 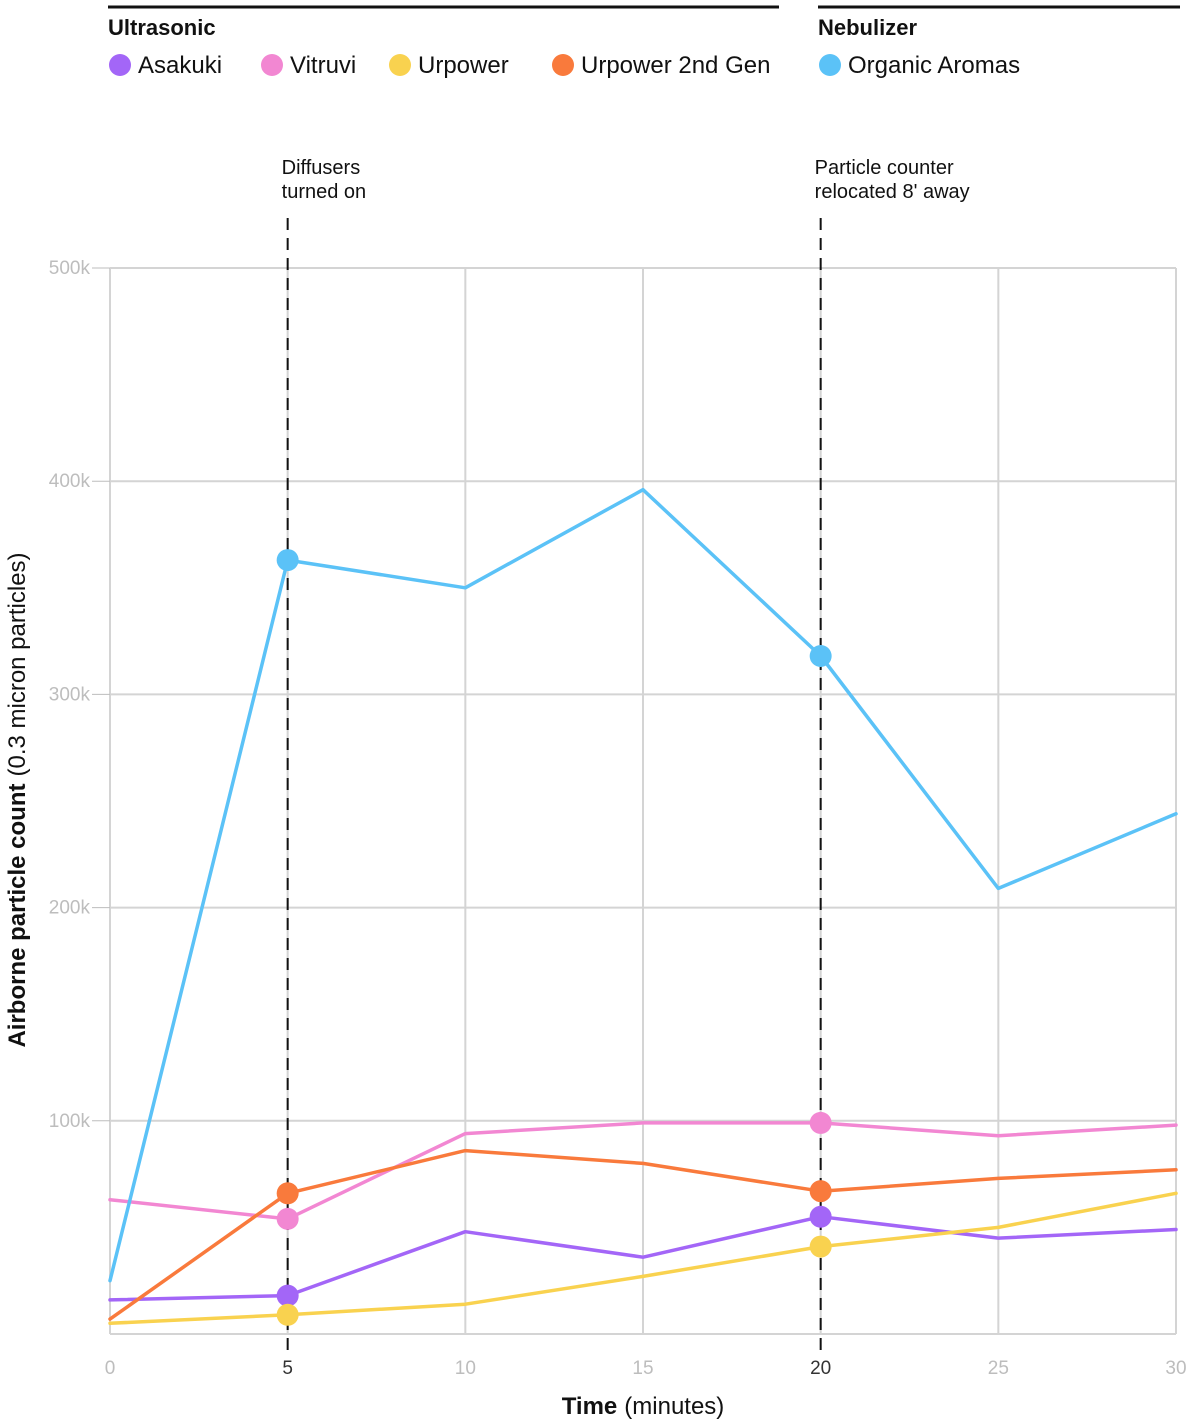 I want to click on x-axis-title: Time (minutes), so click(x=643, y=1406).